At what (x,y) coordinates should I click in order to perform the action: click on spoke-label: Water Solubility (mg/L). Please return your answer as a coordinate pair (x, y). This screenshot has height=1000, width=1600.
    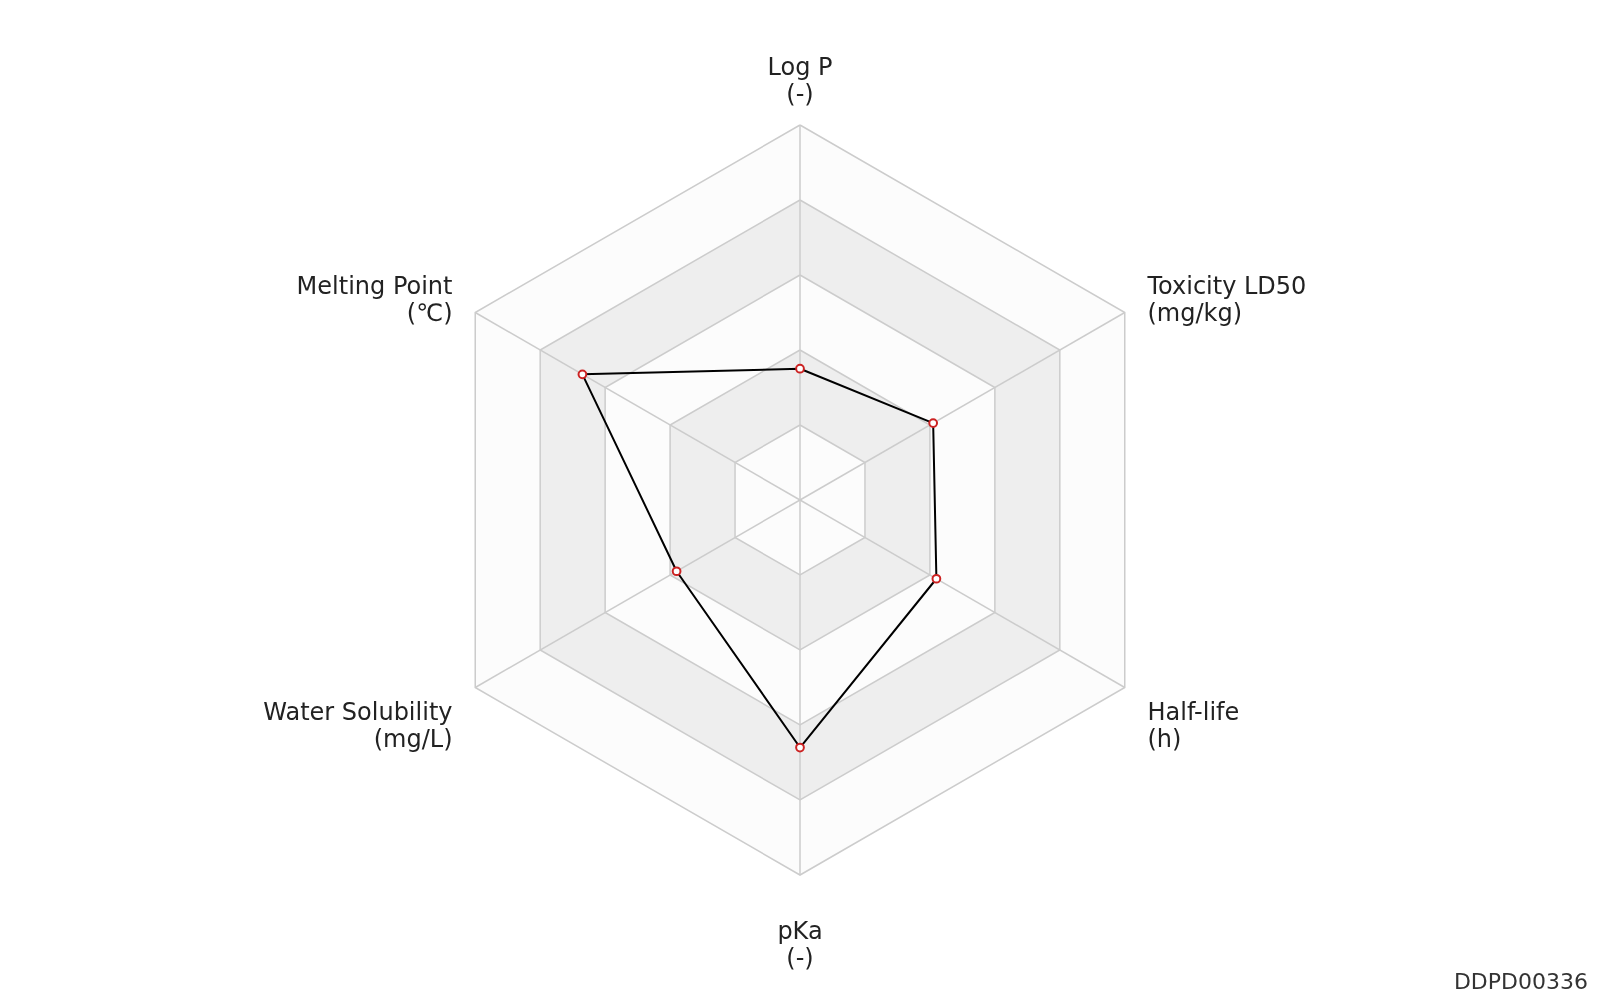
    Looking at the image, I should click on (358, 725).